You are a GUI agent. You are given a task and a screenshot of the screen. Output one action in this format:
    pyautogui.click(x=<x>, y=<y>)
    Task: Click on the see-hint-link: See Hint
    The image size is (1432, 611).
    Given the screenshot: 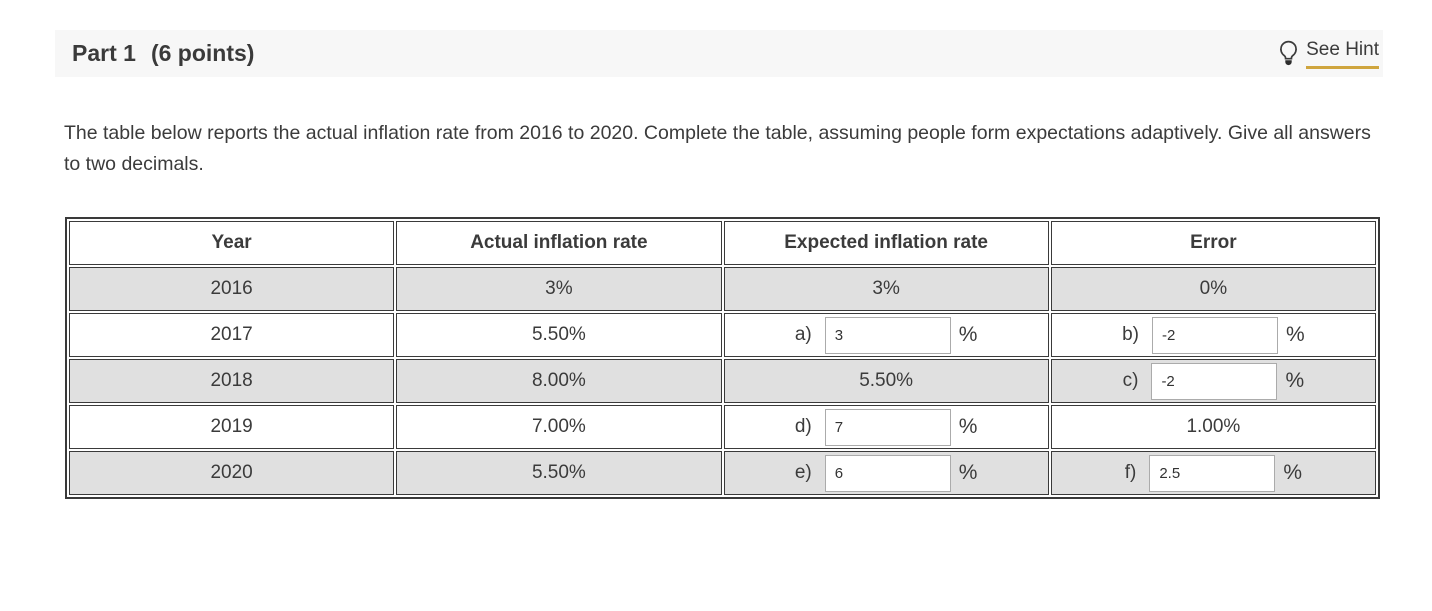 What is the action you would take?
    pyautogui.click(x=1329, y=54)
    